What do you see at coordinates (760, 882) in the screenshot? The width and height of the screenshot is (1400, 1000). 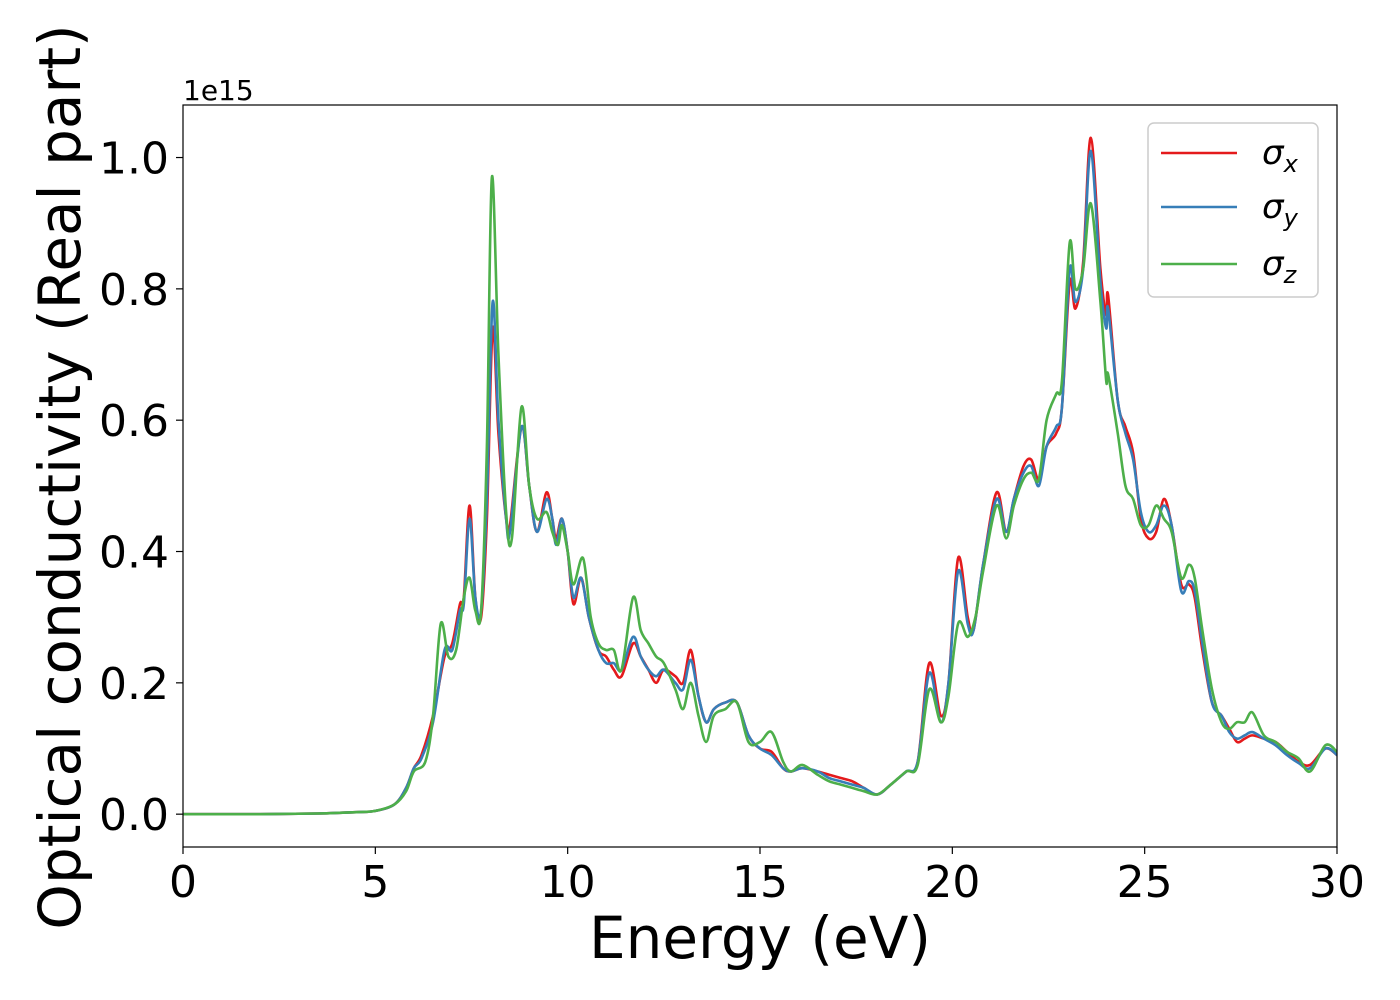 I see `x-tick-label: 15` at bounding box center [760, 882].